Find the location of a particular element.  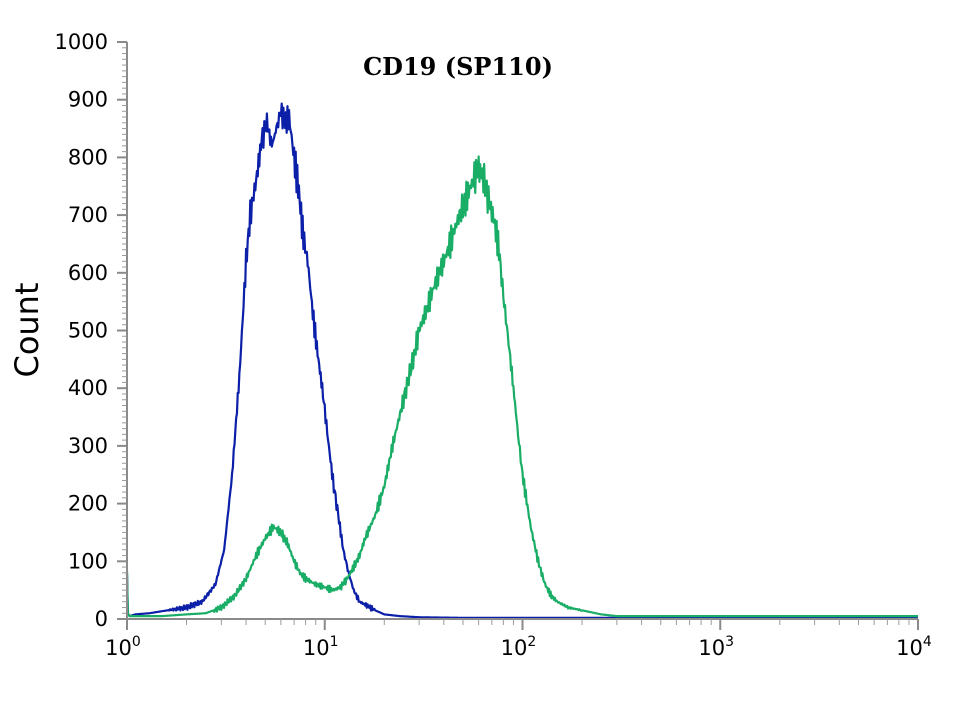

y-axis-label: Count is located at coordinates (27, 329).